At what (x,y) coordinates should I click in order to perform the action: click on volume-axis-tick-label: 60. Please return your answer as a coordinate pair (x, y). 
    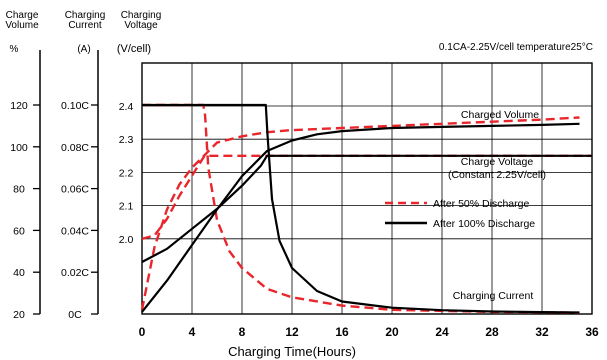
    Looking at the image, I should click on (19, 231).